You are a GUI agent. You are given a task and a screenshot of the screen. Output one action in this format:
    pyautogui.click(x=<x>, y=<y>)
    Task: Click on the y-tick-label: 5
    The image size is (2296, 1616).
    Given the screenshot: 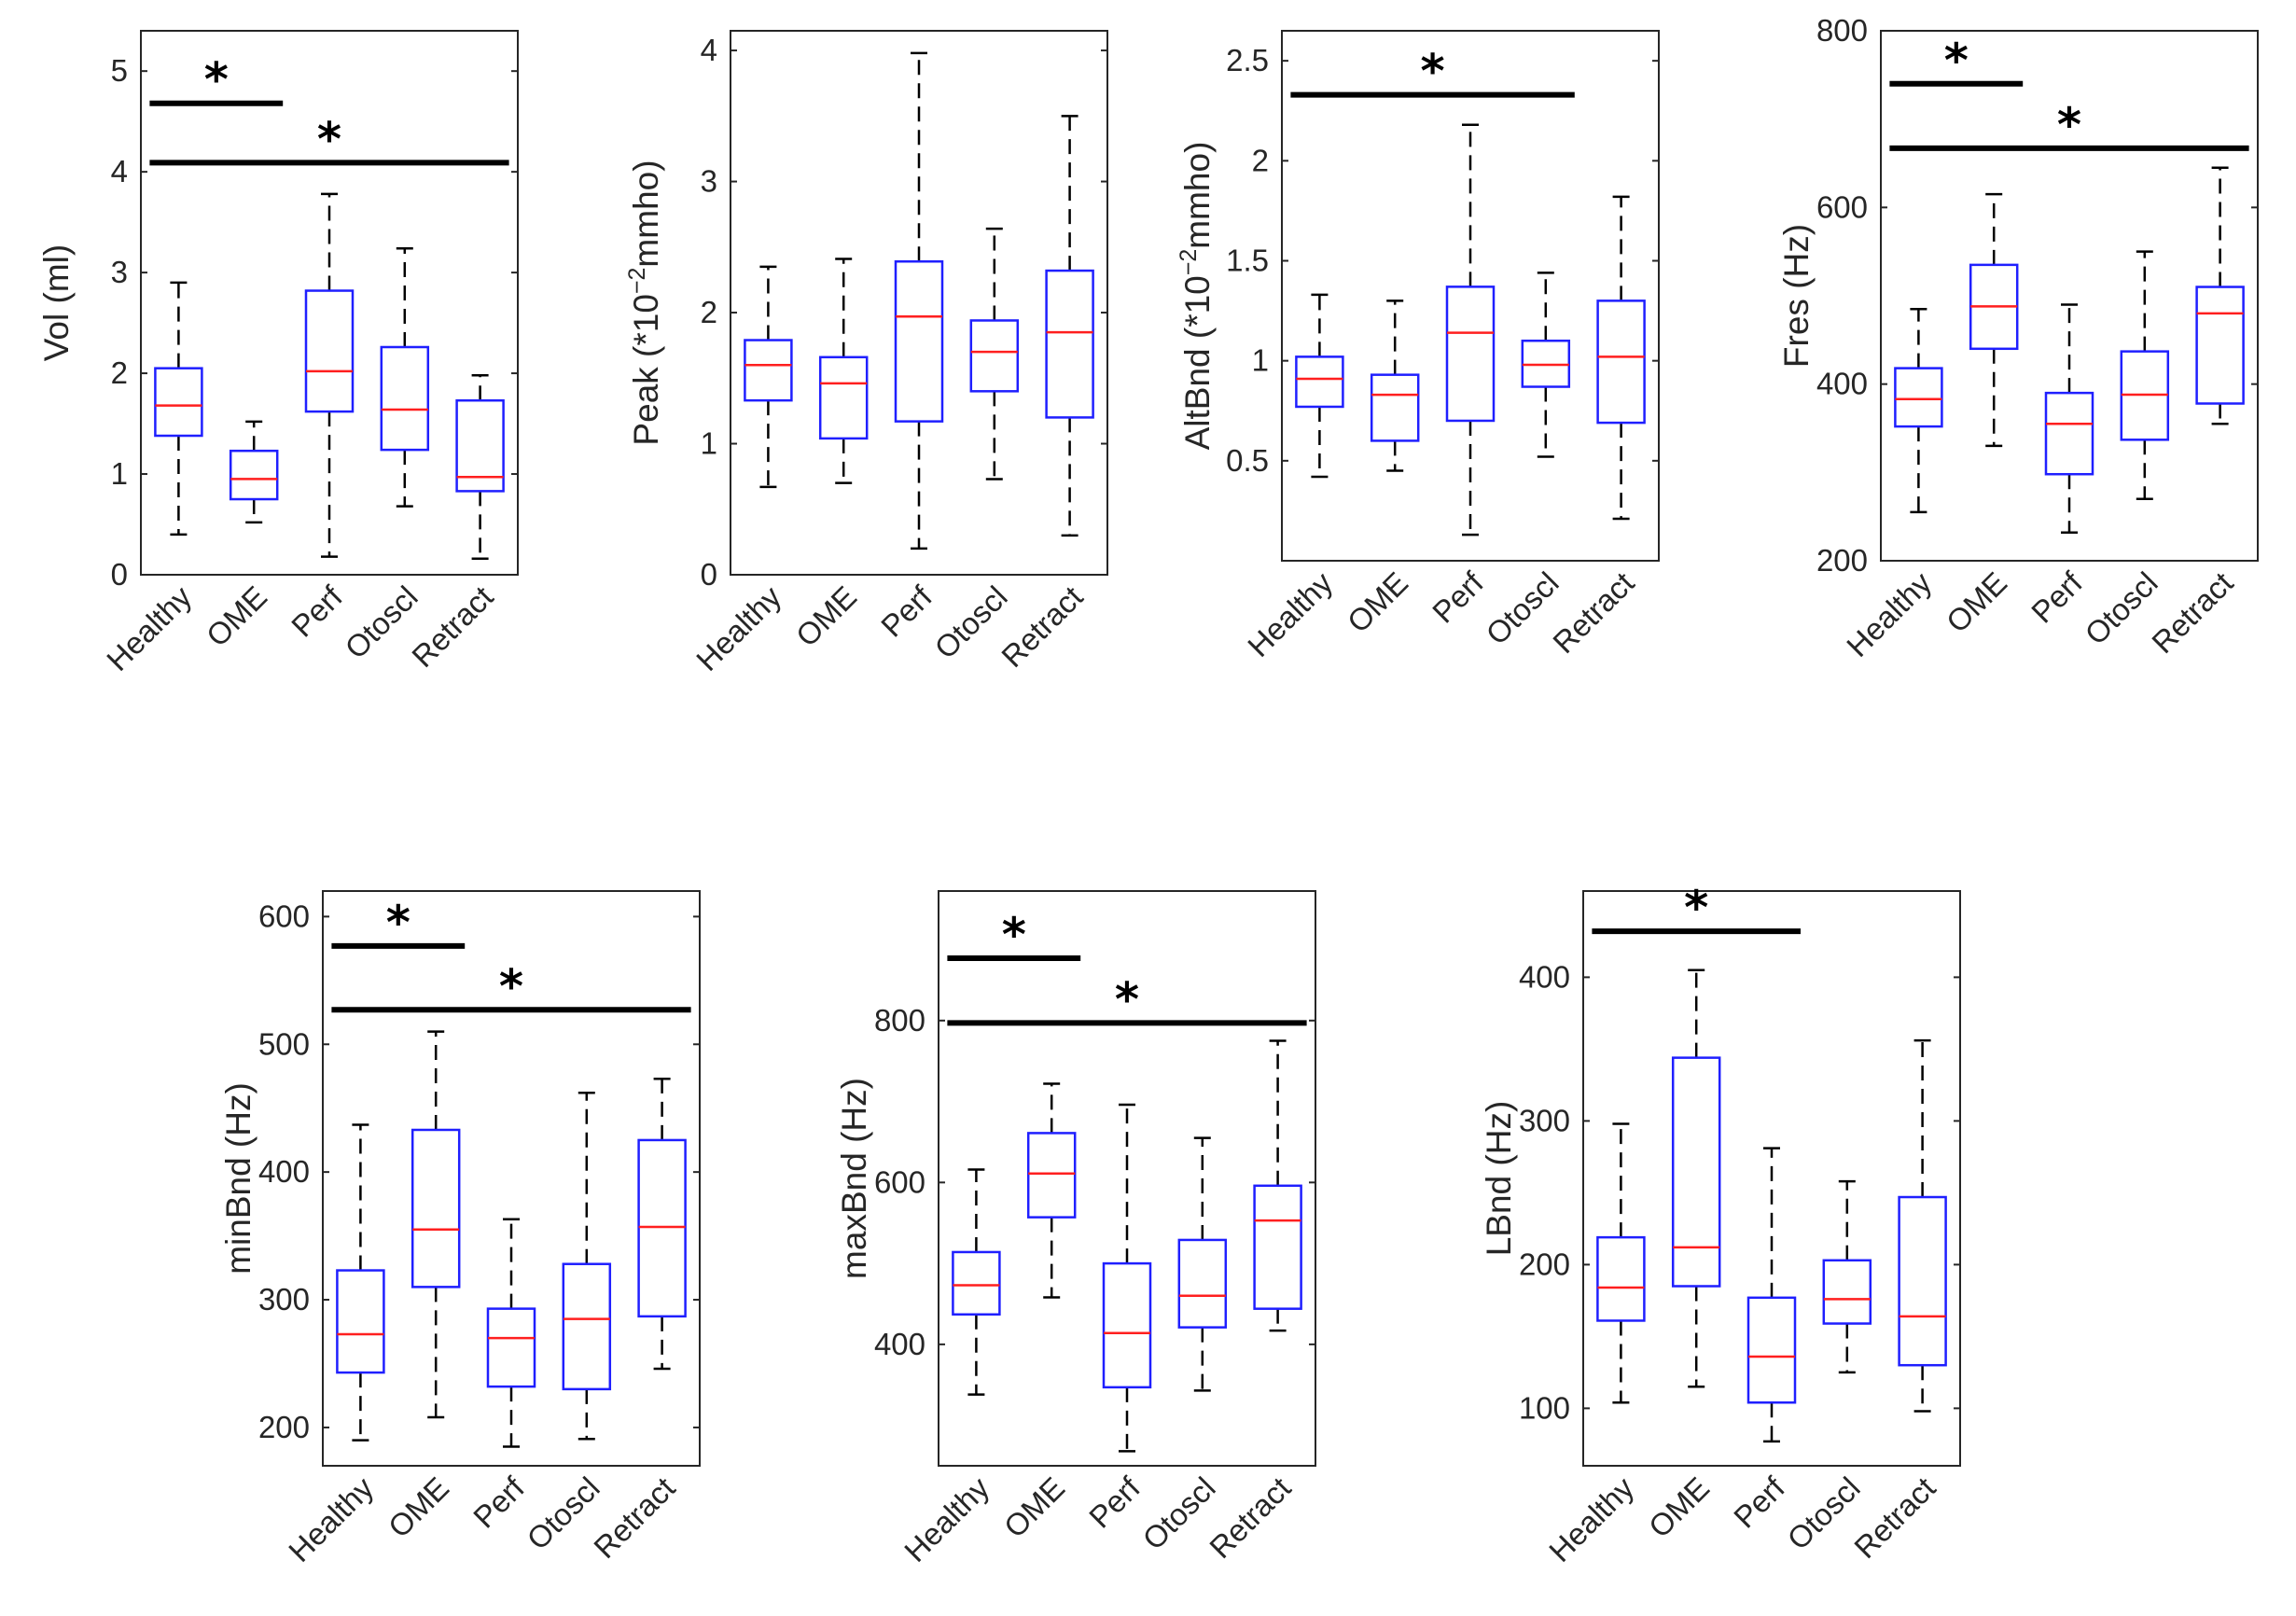 What is the action you would take?
    pyautogui.click(x=120, y=70)
    